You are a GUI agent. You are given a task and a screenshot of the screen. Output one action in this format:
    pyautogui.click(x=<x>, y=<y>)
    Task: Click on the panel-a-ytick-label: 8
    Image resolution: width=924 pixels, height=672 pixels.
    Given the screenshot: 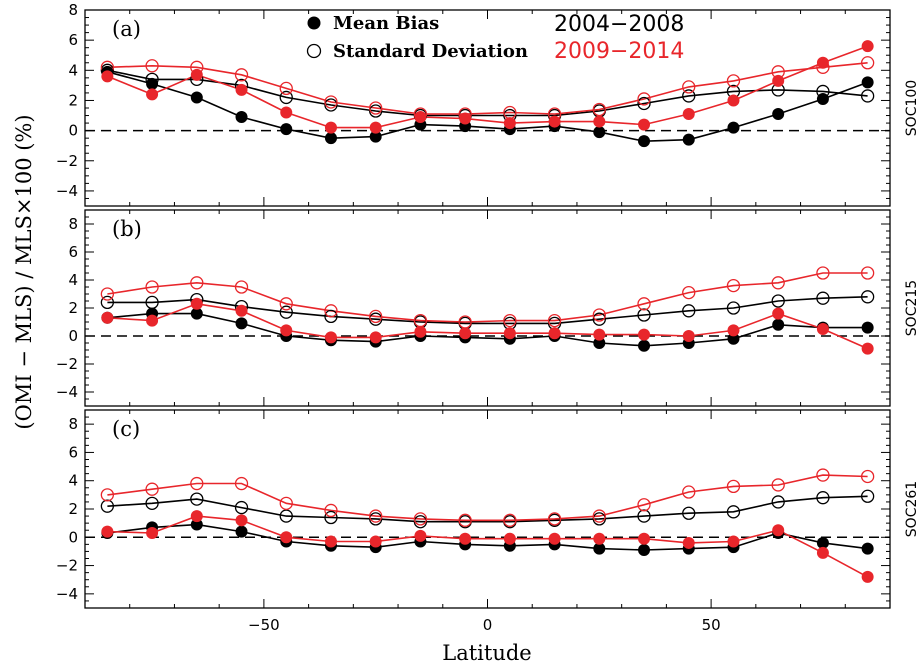 What is the action you would take?
    pyautogui.click(x=73, y=10)
    